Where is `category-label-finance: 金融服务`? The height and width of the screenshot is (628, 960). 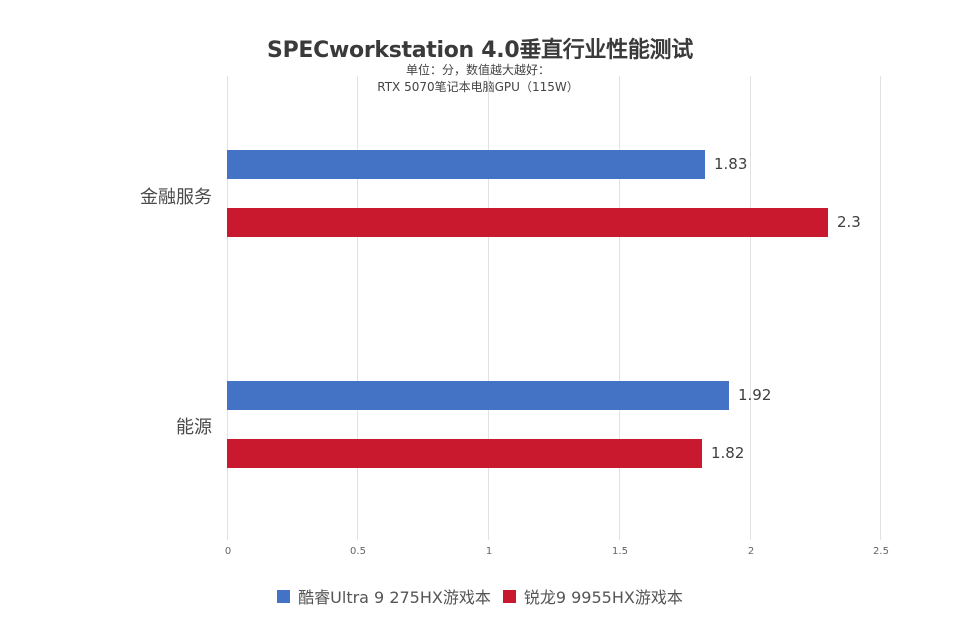
category-label-finance: 金融服务 is located at coordinates (176, 197).